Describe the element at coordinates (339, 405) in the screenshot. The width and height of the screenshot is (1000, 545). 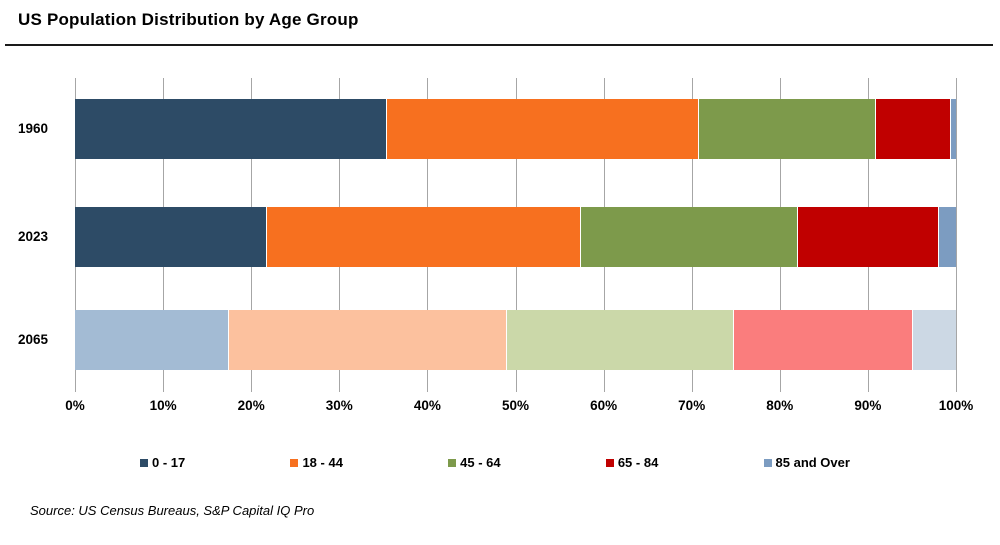
I see `x-axis-tick-label: 30%` at that location.